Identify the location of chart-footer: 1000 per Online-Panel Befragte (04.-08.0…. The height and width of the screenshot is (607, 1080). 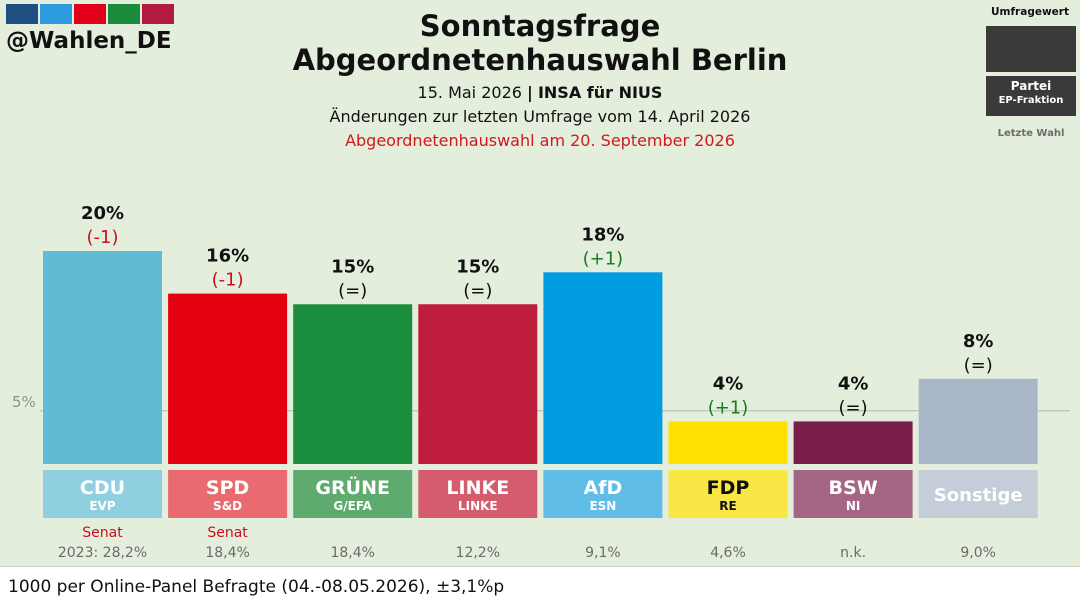
(540, 586).